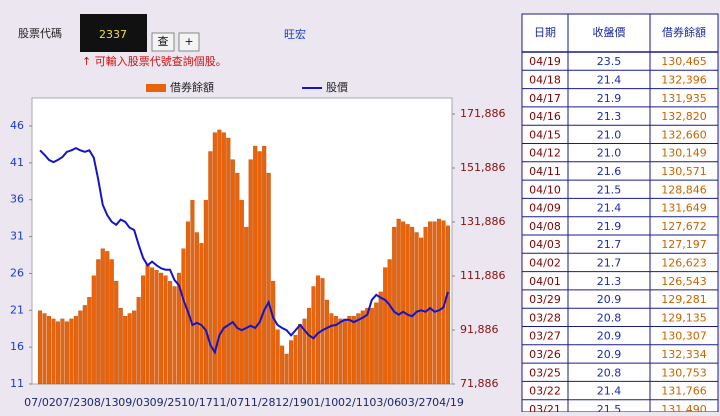 This screenshot has height=416, width=720. I want to click on y2-tick-label: 91,886, so click(479, 329).